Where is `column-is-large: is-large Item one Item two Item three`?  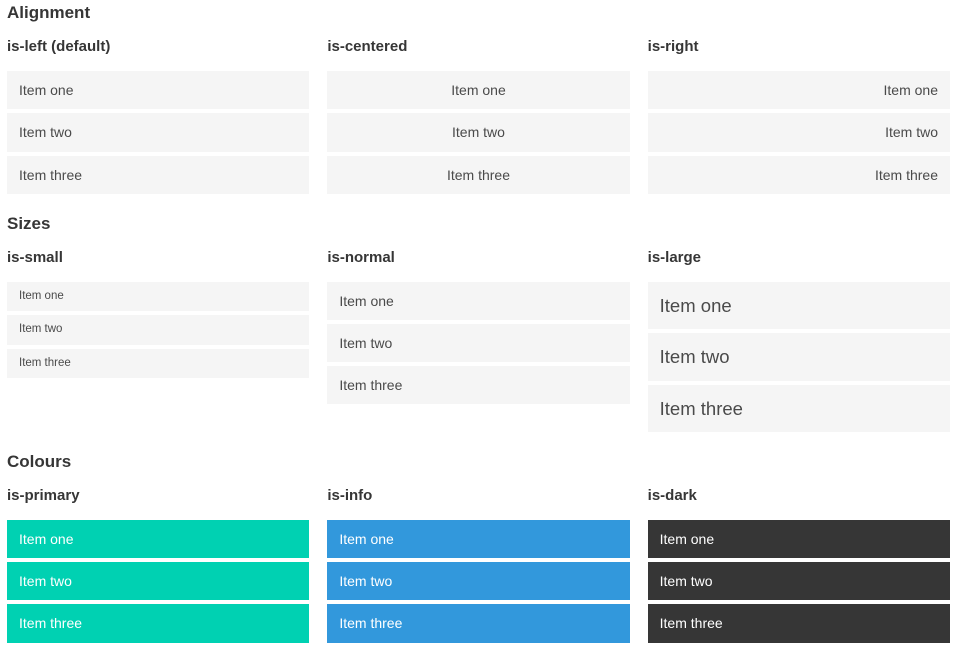
column-is-large: is-large Item one Item two Item three is located at coordinates (798, 342).